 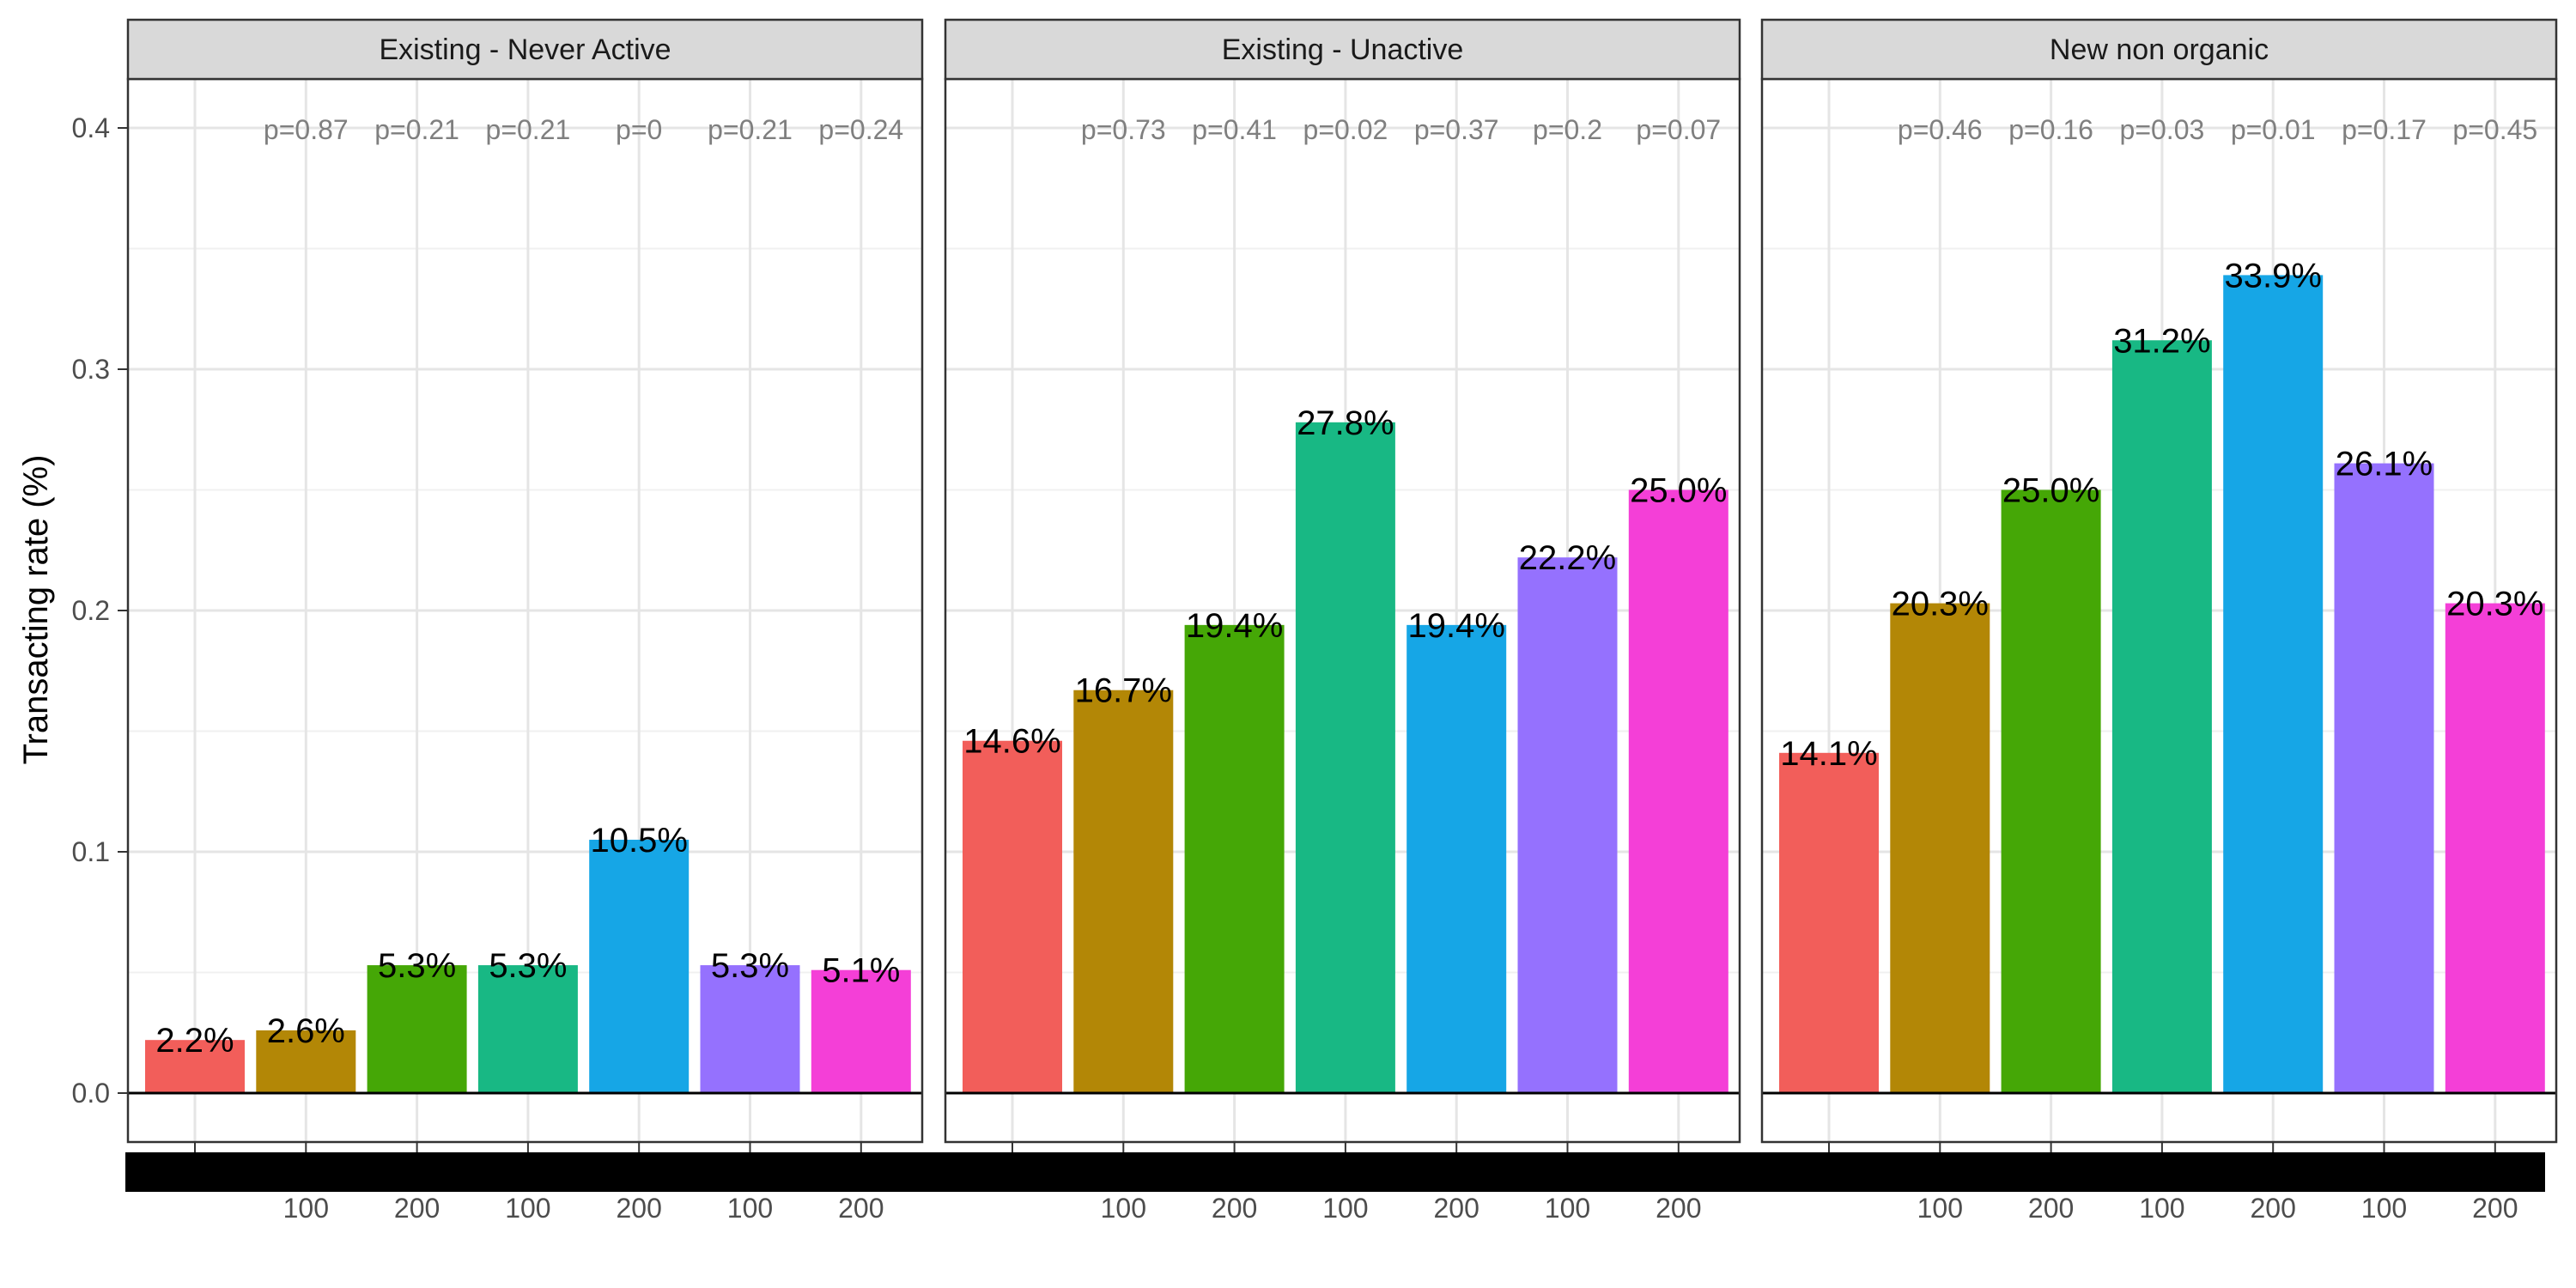 I want to click on p-value-label: p=0.37, so click(x=1456, y=129).